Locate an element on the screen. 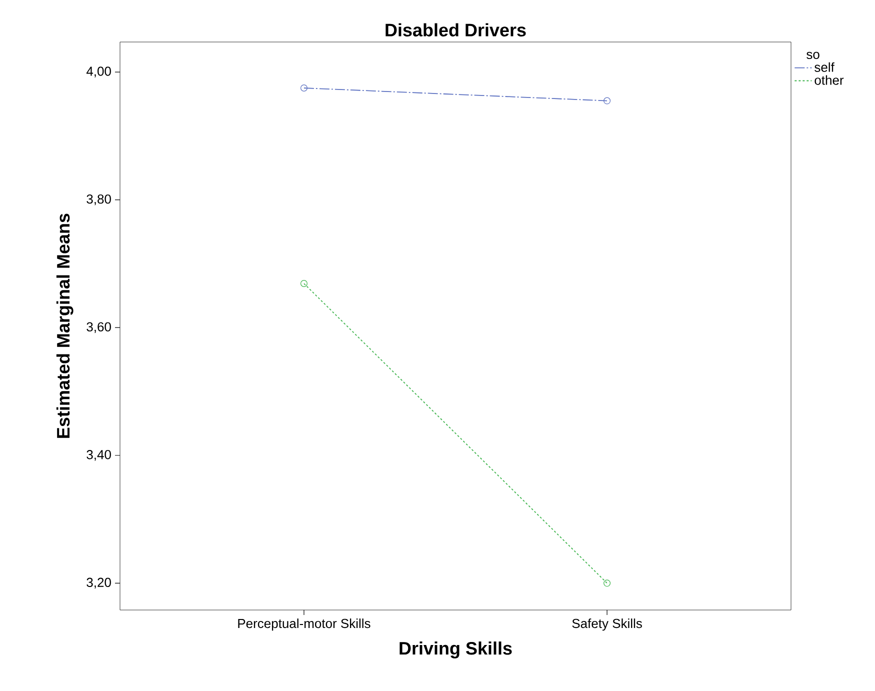 This screenshot has height=691, width=875. x-axis-title: Driving Skills is located at coordinates (456, 650).